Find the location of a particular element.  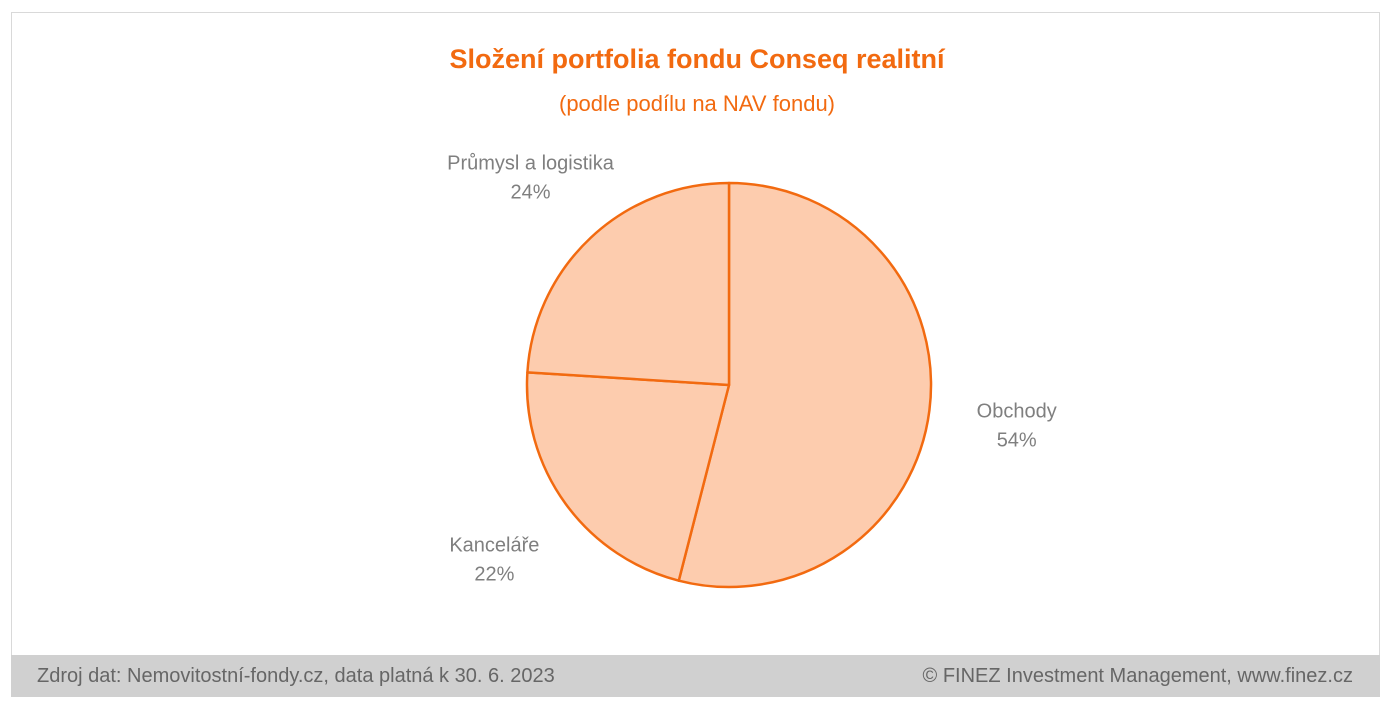

chart-title: Složení portfolia fondu Conseq realitní is located at coordinates (697, 59).